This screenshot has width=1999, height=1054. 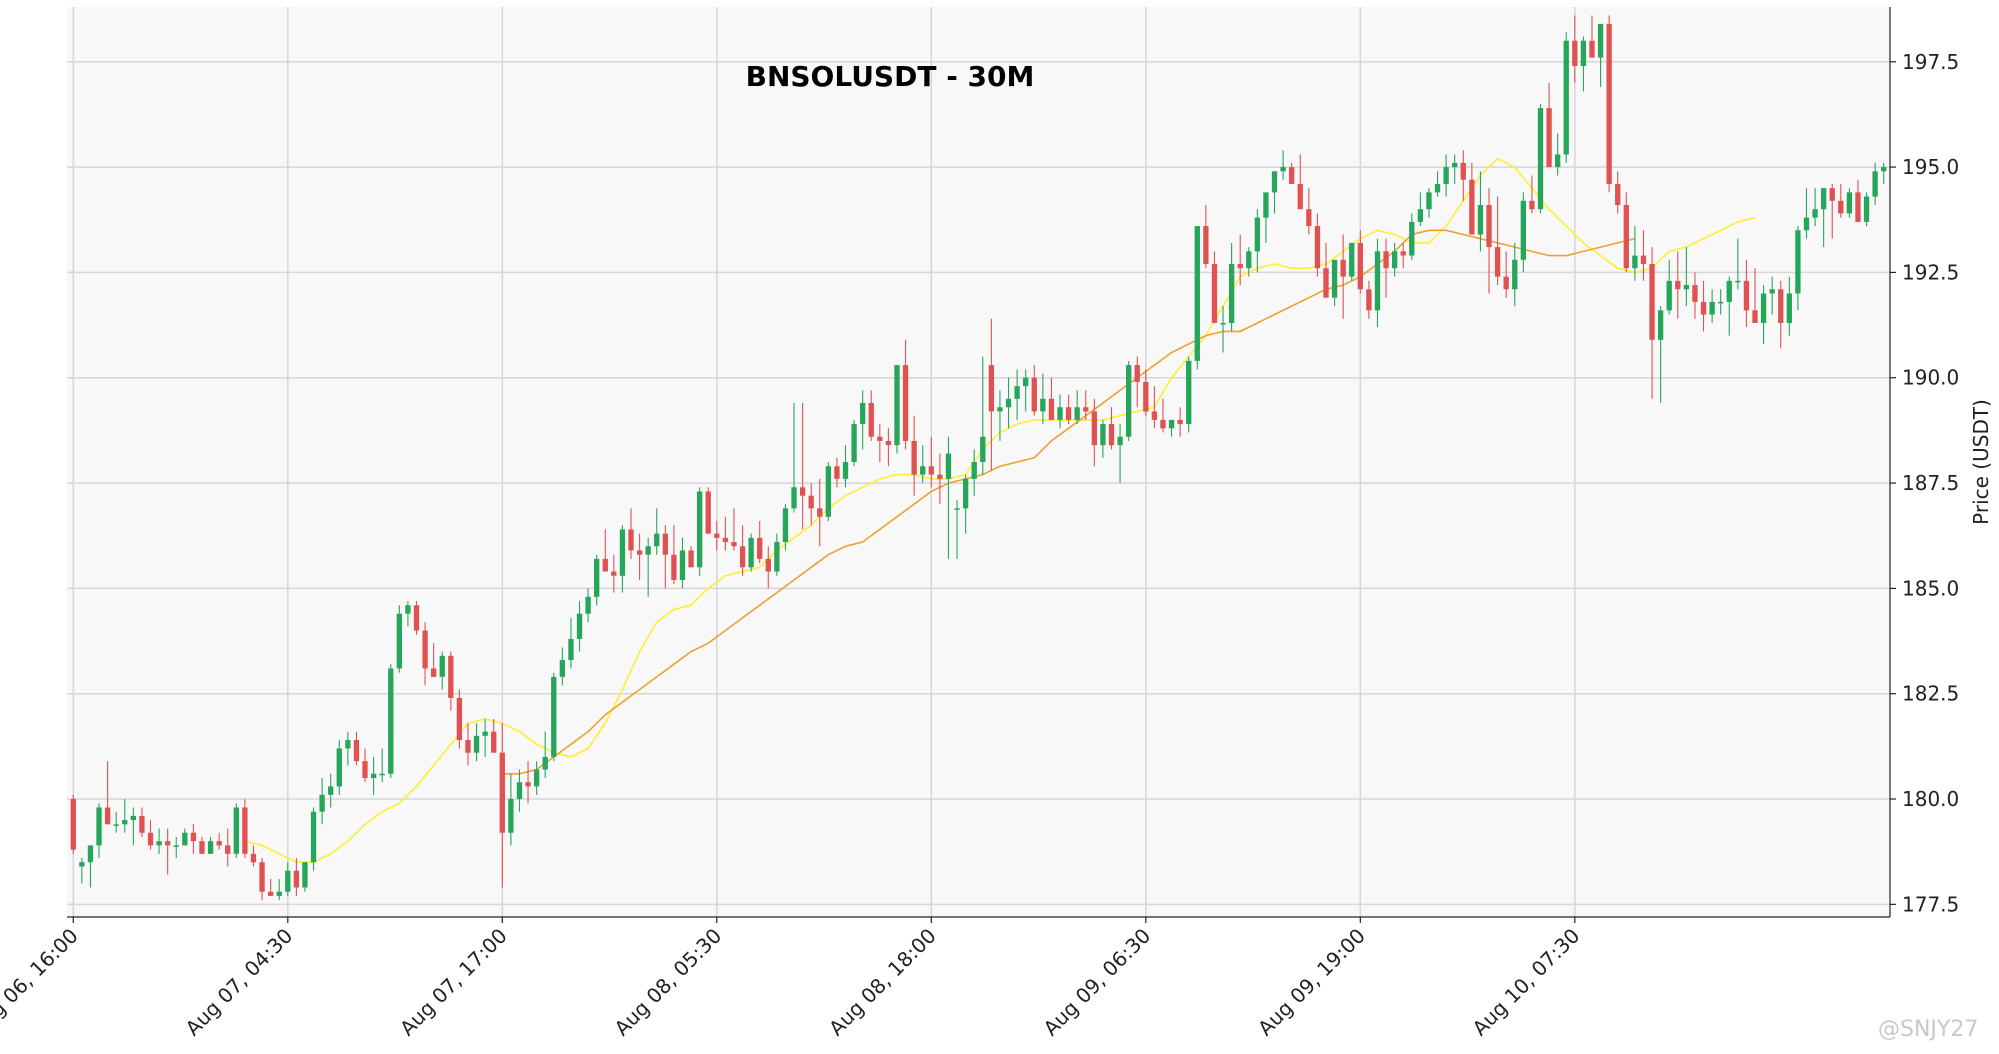 I want to click on chart-title: BNSOLUSDT - 30M, so click(x=890, y=76).